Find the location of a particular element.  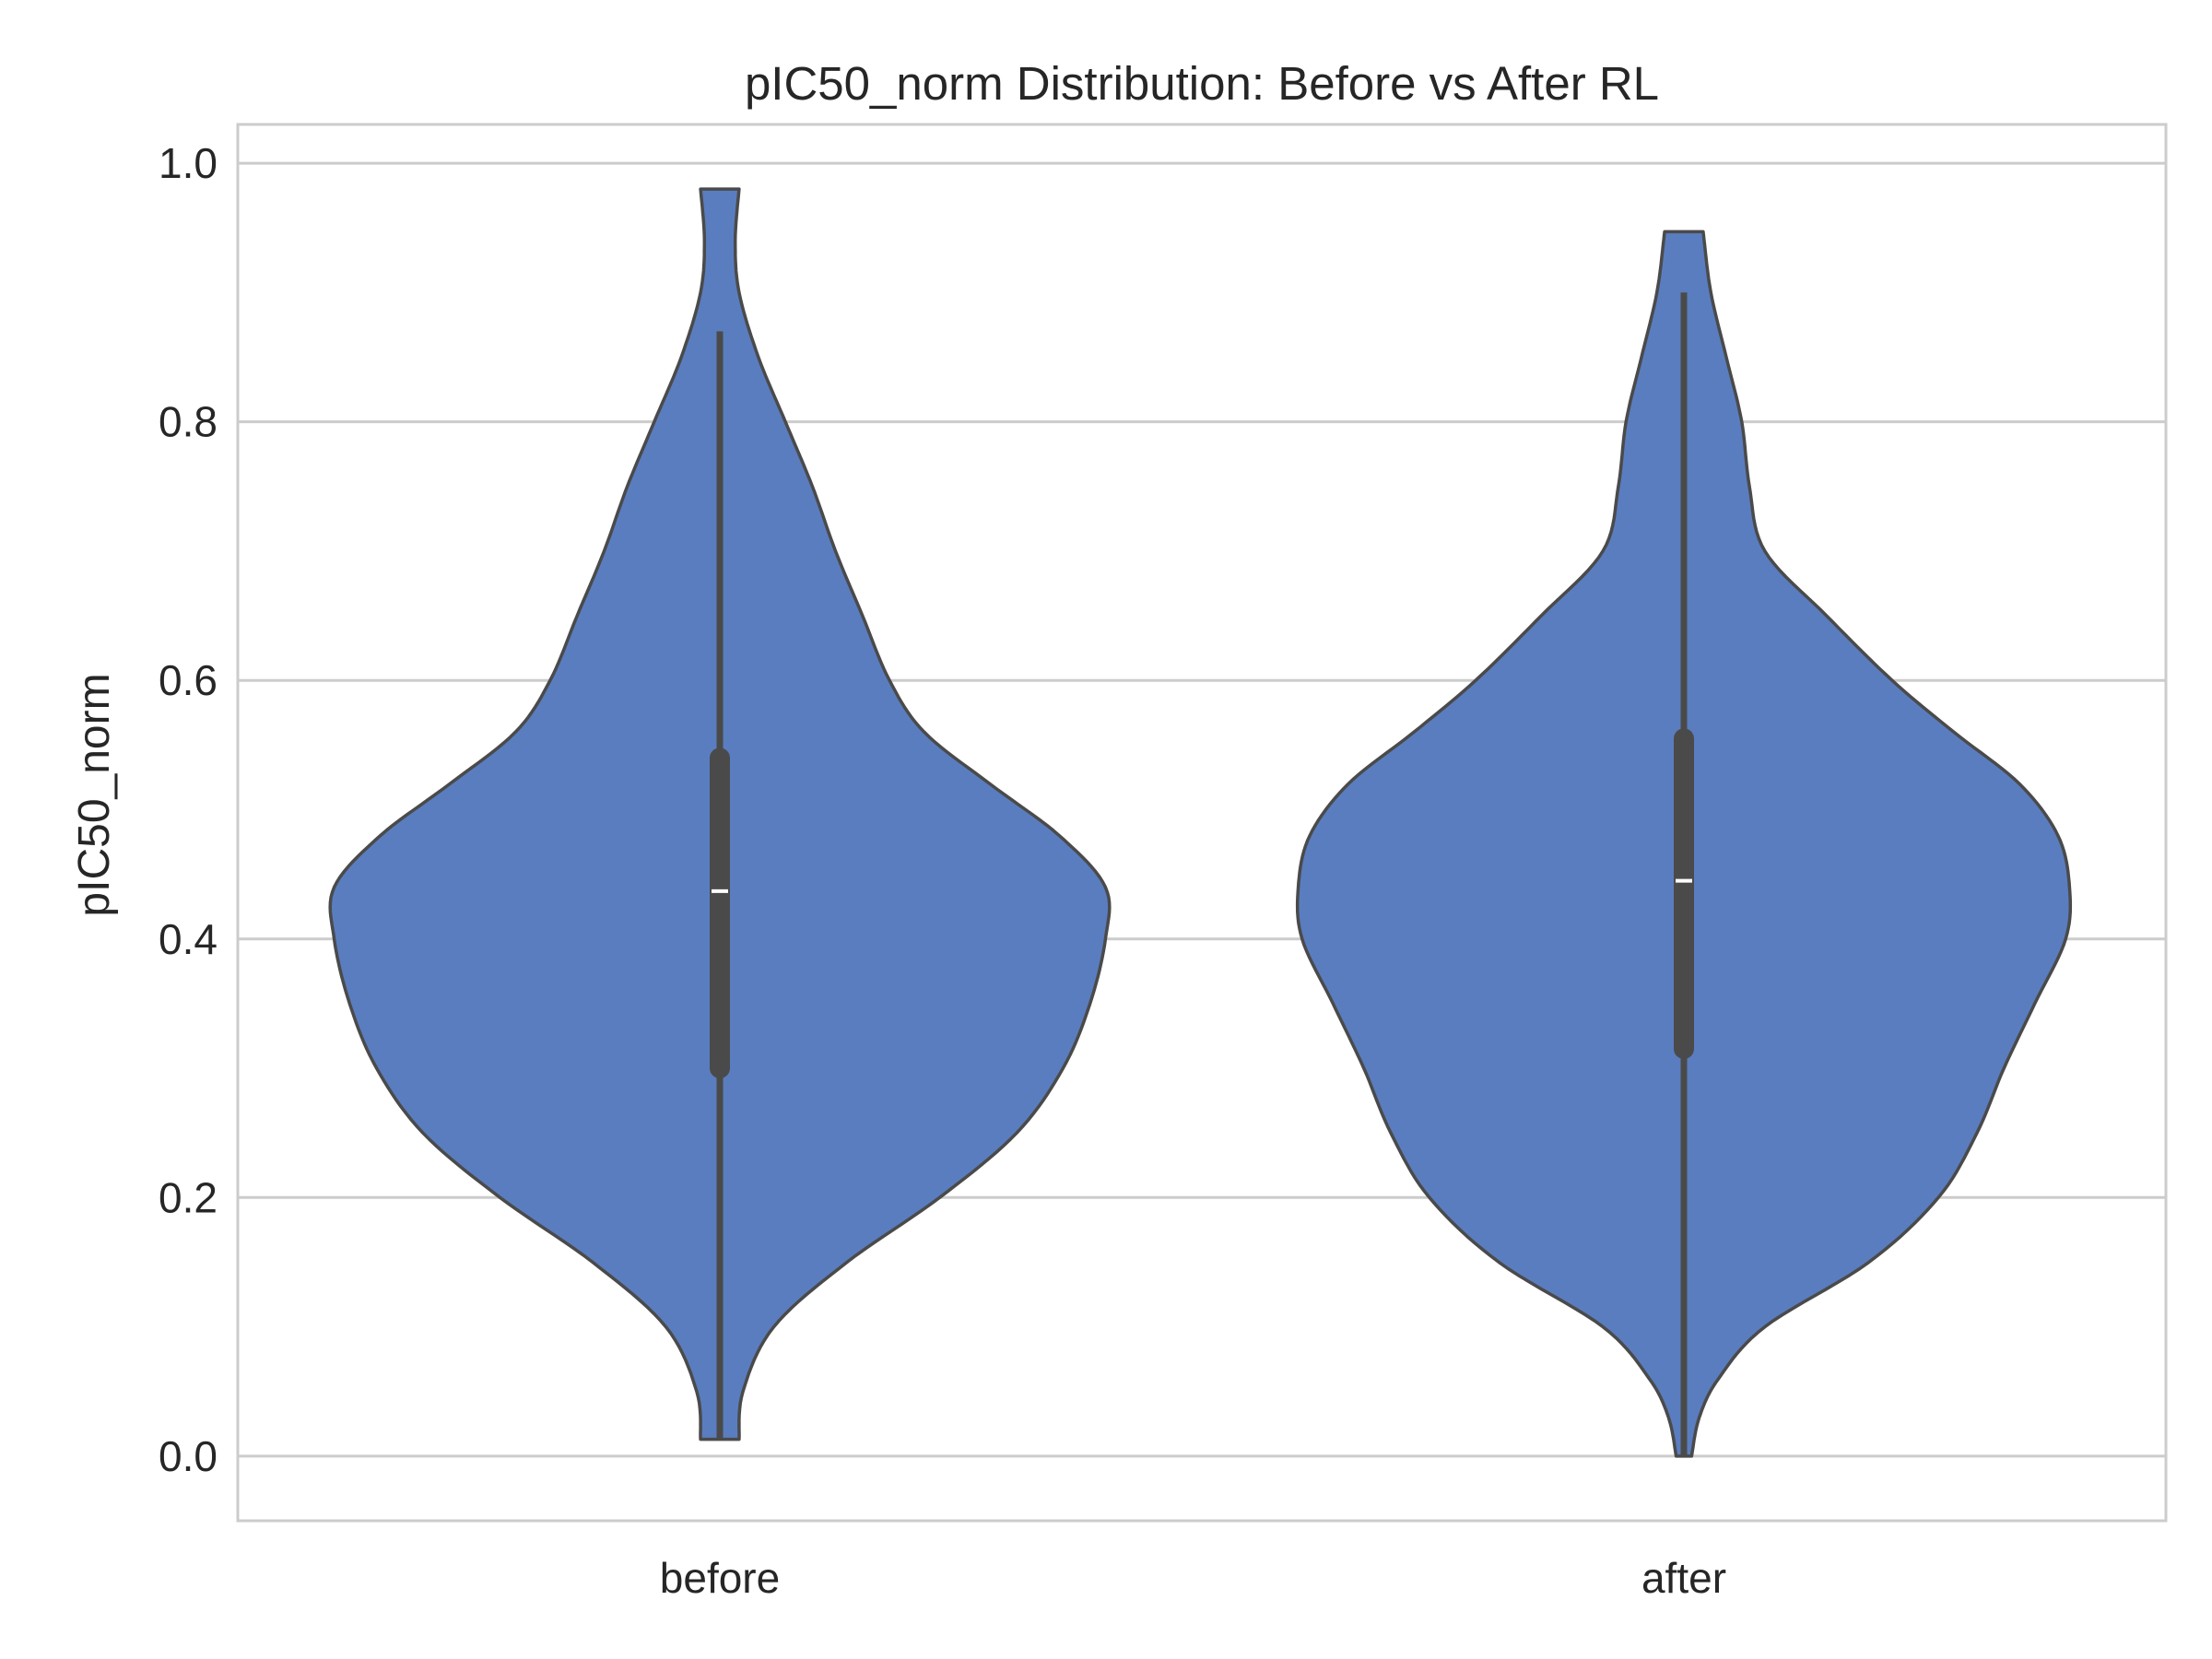

y-tick-label: 0.8 is located at coordinates (188, 422).